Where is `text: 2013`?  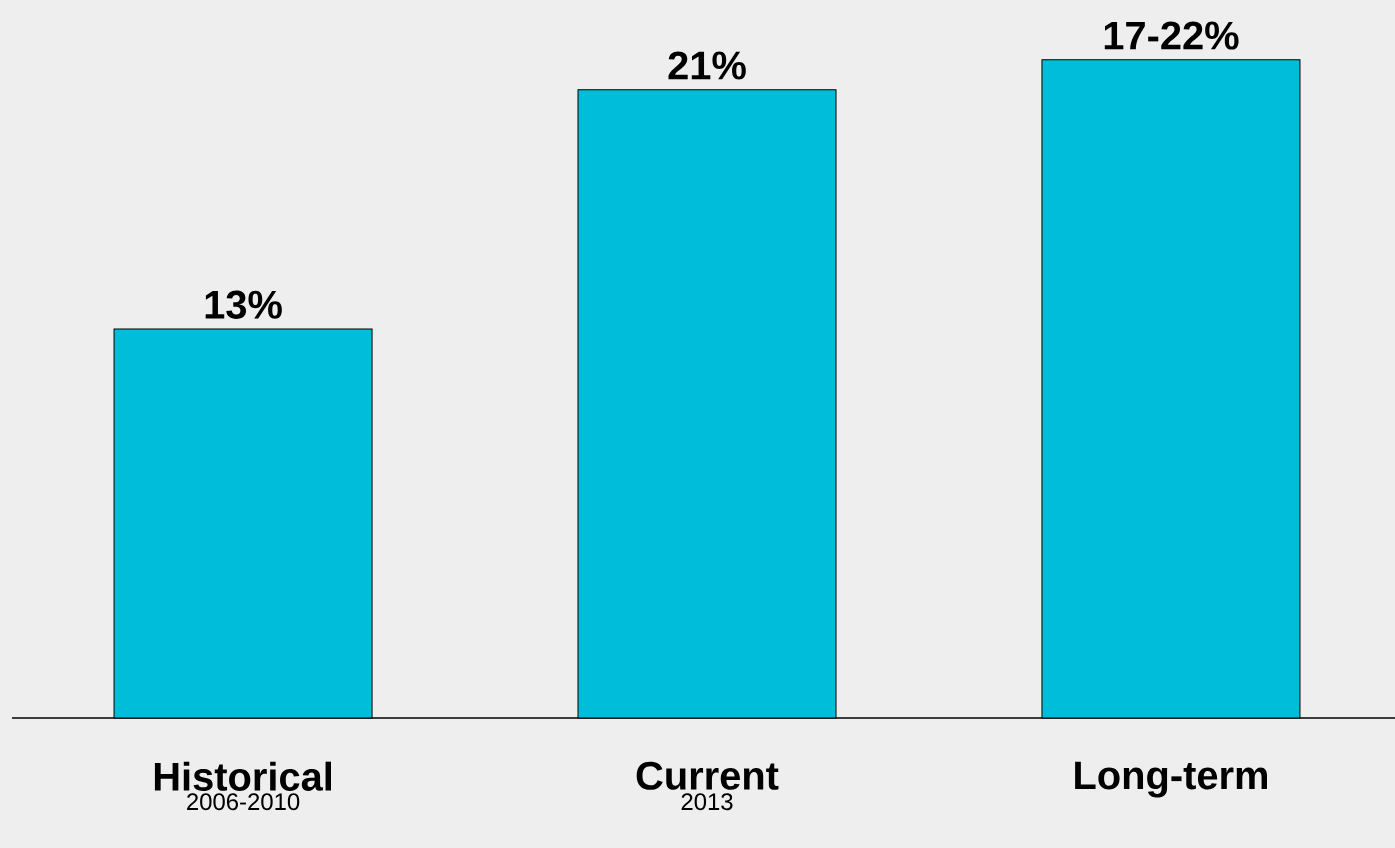
text: 2013 is located at coordinates (707, 802).